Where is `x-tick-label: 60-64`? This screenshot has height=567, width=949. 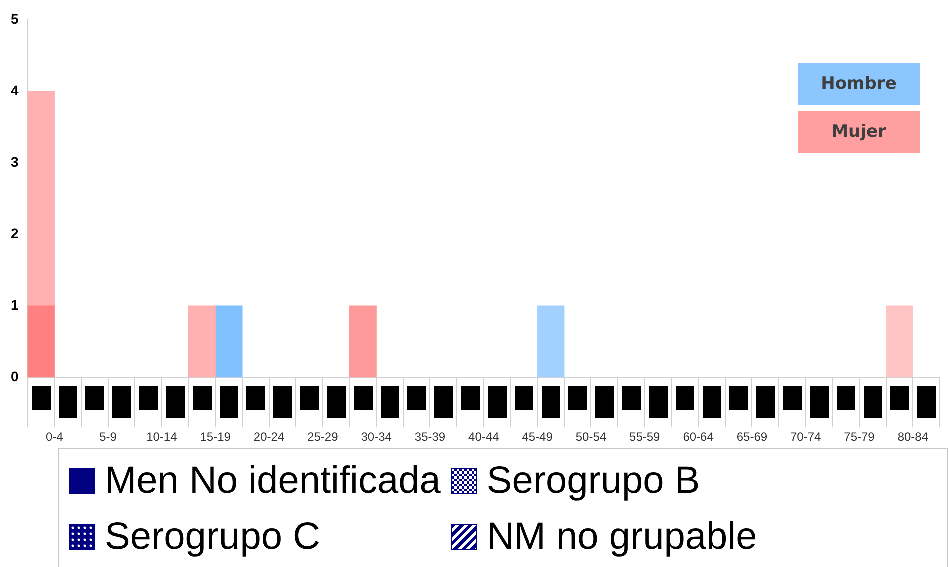
x-tick-label: 60-64 is located at coordinates (698, 437).